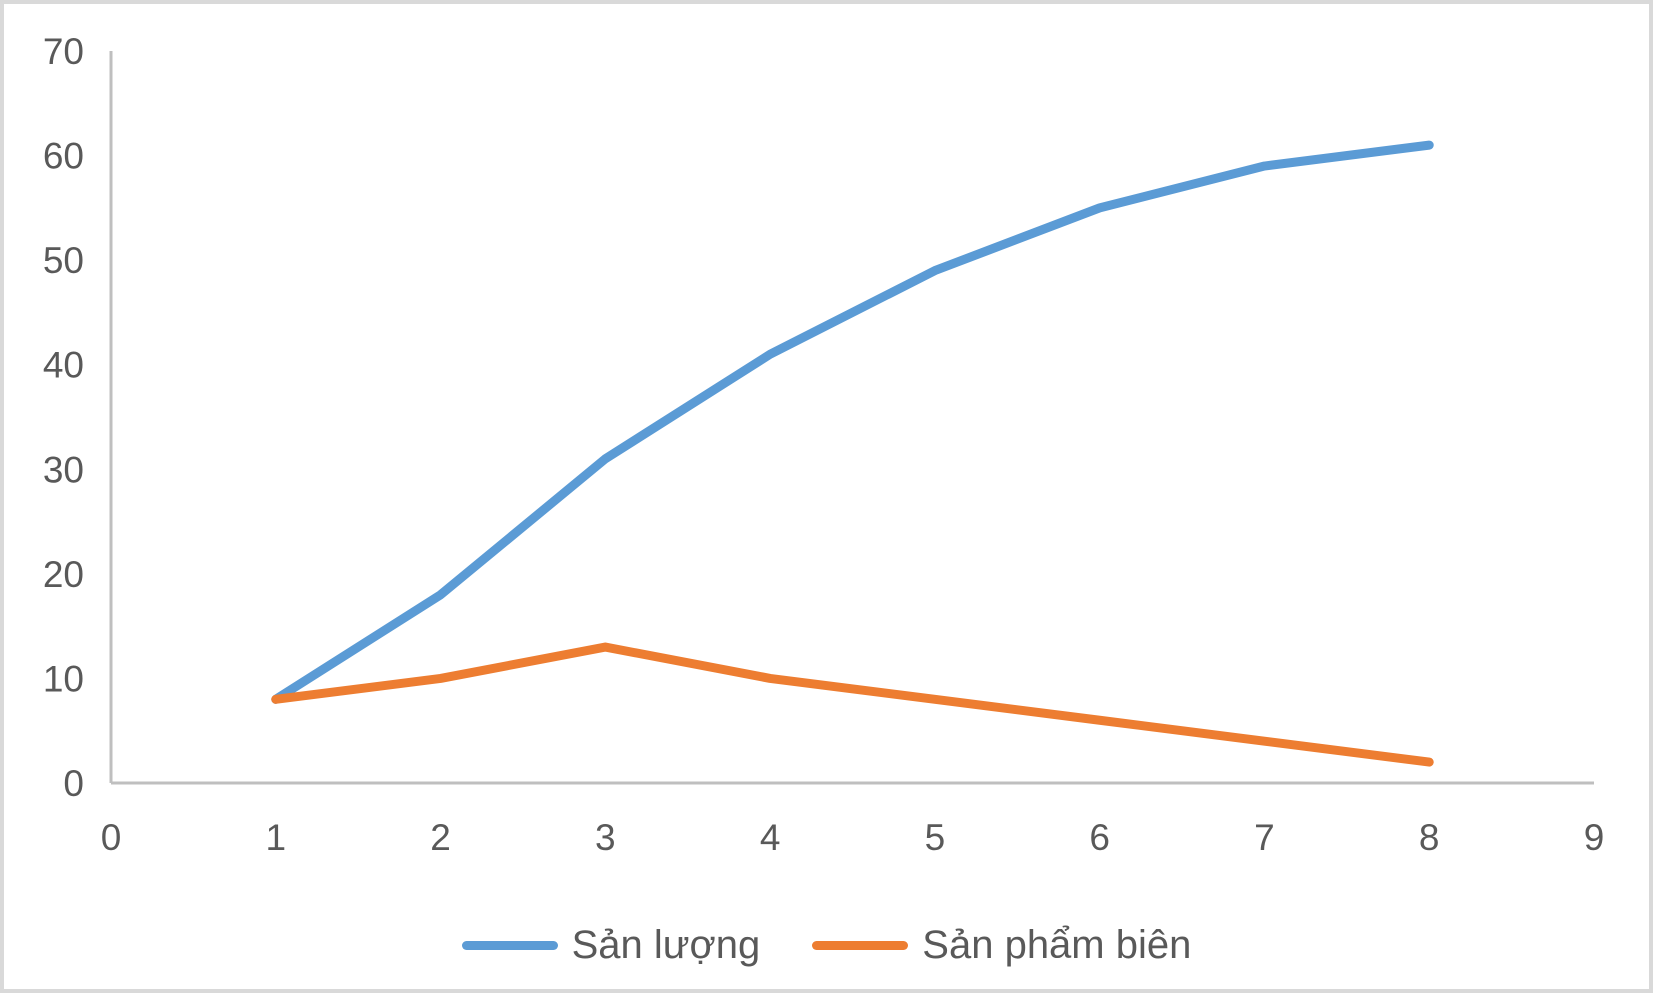 This screenshot has width=1653, height=993. Describe the element at coordinates (73, 783) in the screenshot. I see `y-tick-label: 0` at that location.